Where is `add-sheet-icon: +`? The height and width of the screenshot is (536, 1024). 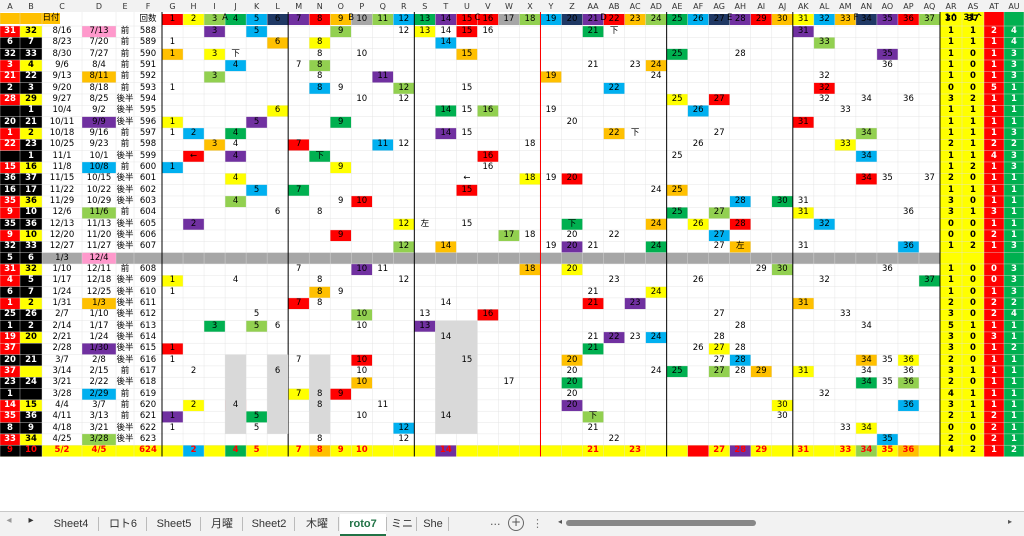 add-sheet-icon: + is located at coordinates (516, 523).